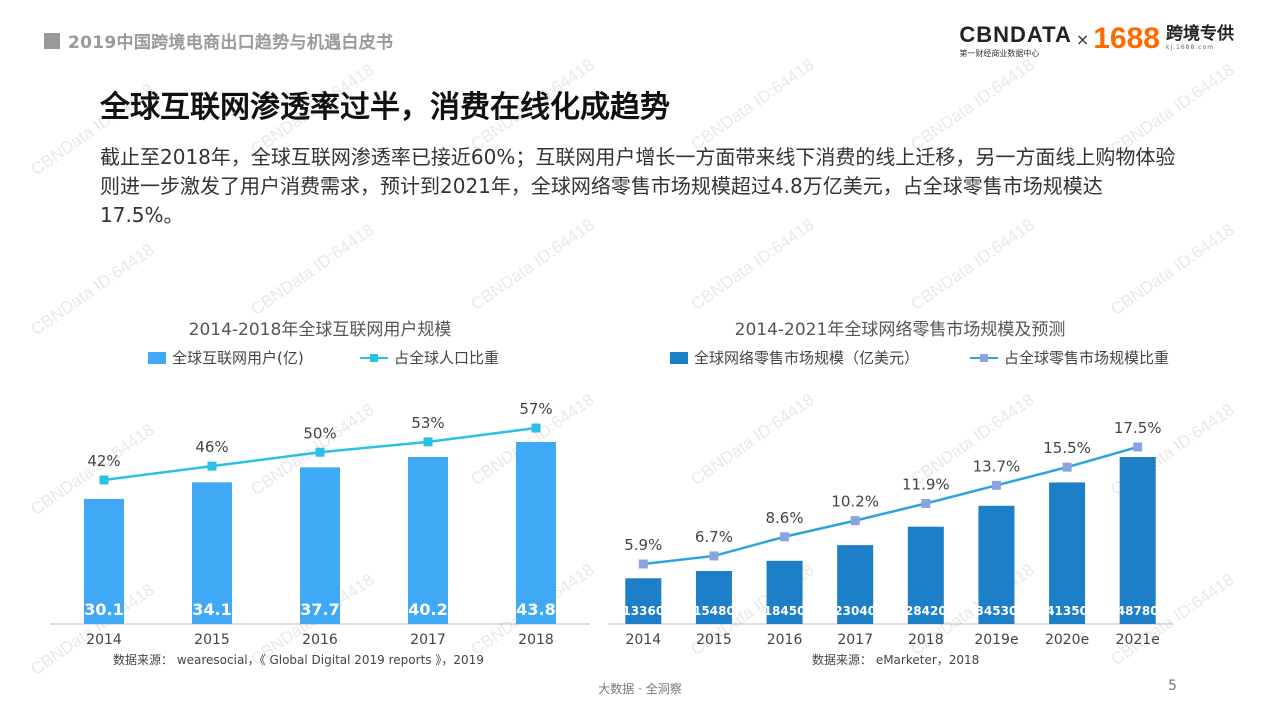 The width and height of the screenshot is (1280, 720). Describe the element at coordinates (1086, 358) in the screenshot. I see `legend-line-label: 占全球零售市场规模比重` at that location.